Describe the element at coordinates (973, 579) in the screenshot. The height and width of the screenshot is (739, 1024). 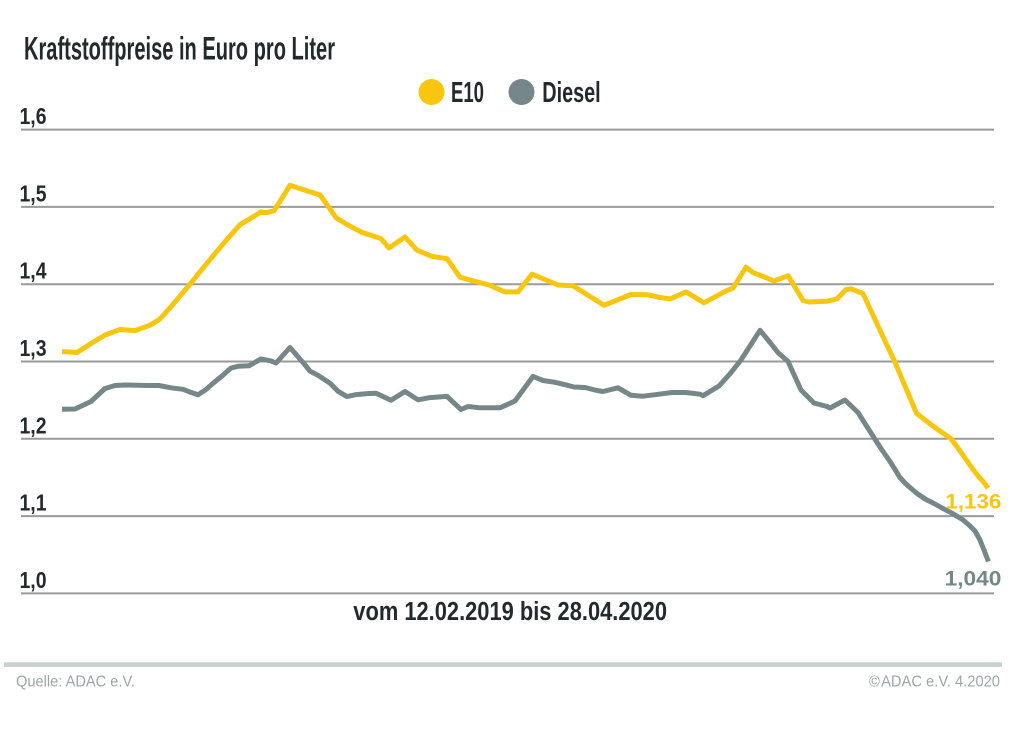
I see `svg-text: 1,040` at that location.